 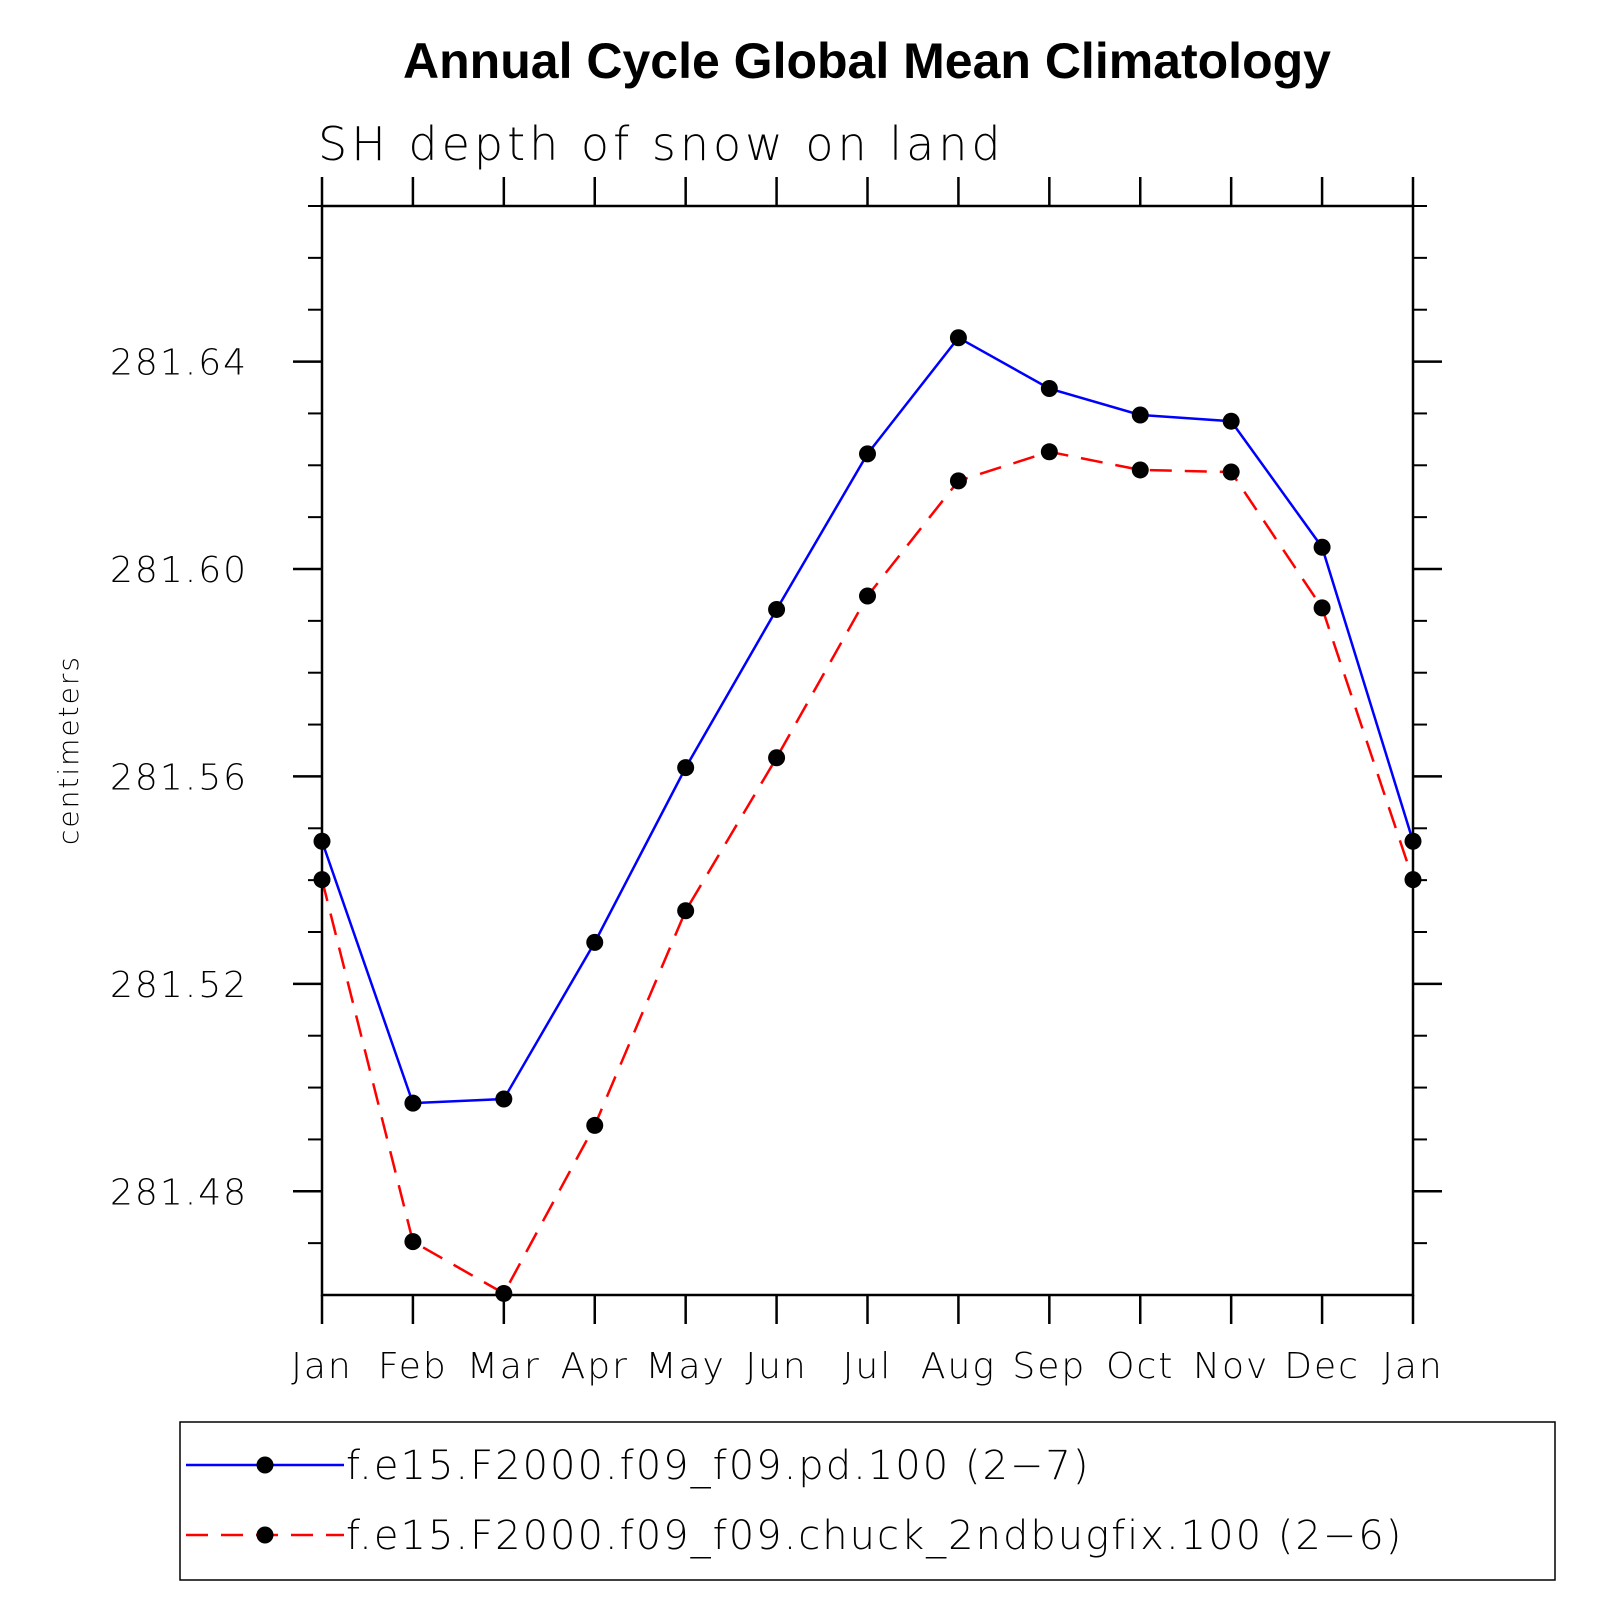 I want to click on x-tick-label: Sep, so click(x=1049, y=1366).